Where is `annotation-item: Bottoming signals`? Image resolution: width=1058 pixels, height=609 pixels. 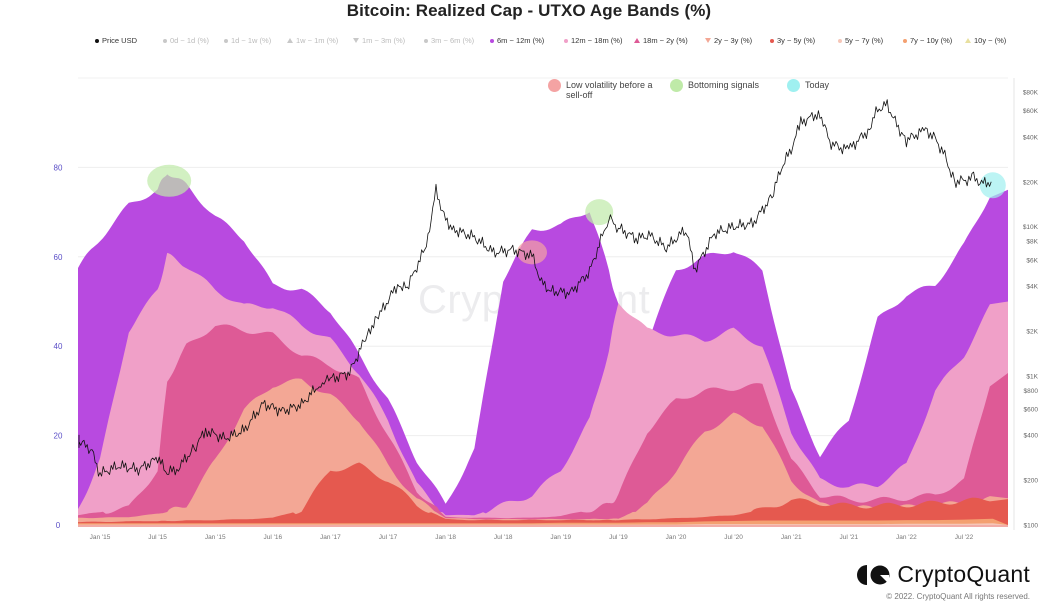 annotation-item: Bottoming signals is located at coordinates (715, 85).